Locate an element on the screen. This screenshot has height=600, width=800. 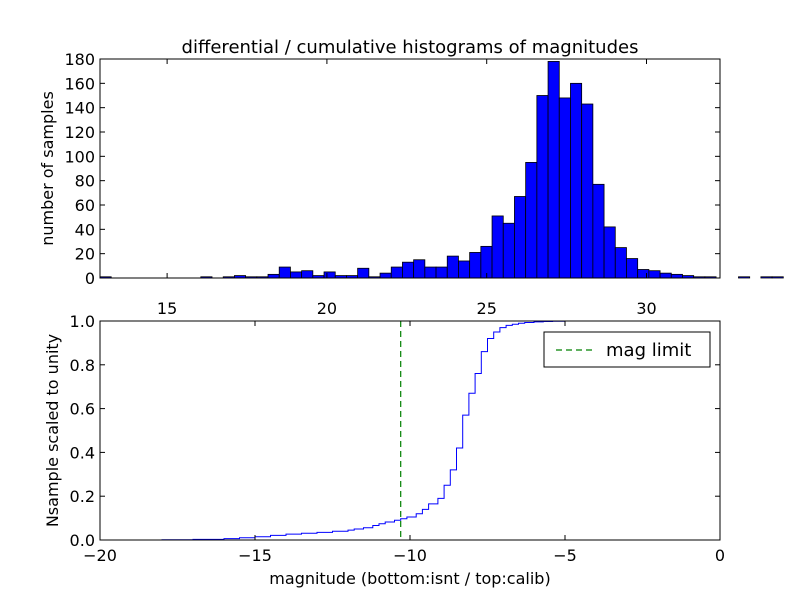
histogram-x-tick-label: 20 is located at coordinates (327, 308).